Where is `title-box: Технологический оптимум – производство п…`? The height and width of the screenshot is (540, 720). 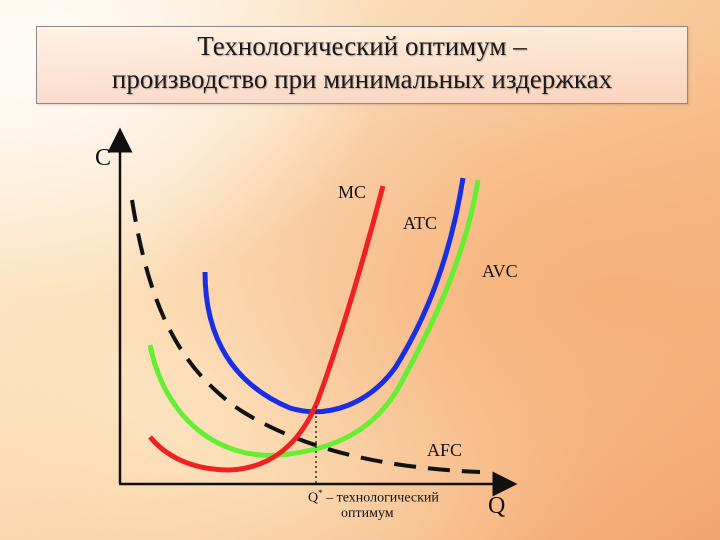 title-box: Технологический оптимум – производство п… is located at coordinates (362, 65).